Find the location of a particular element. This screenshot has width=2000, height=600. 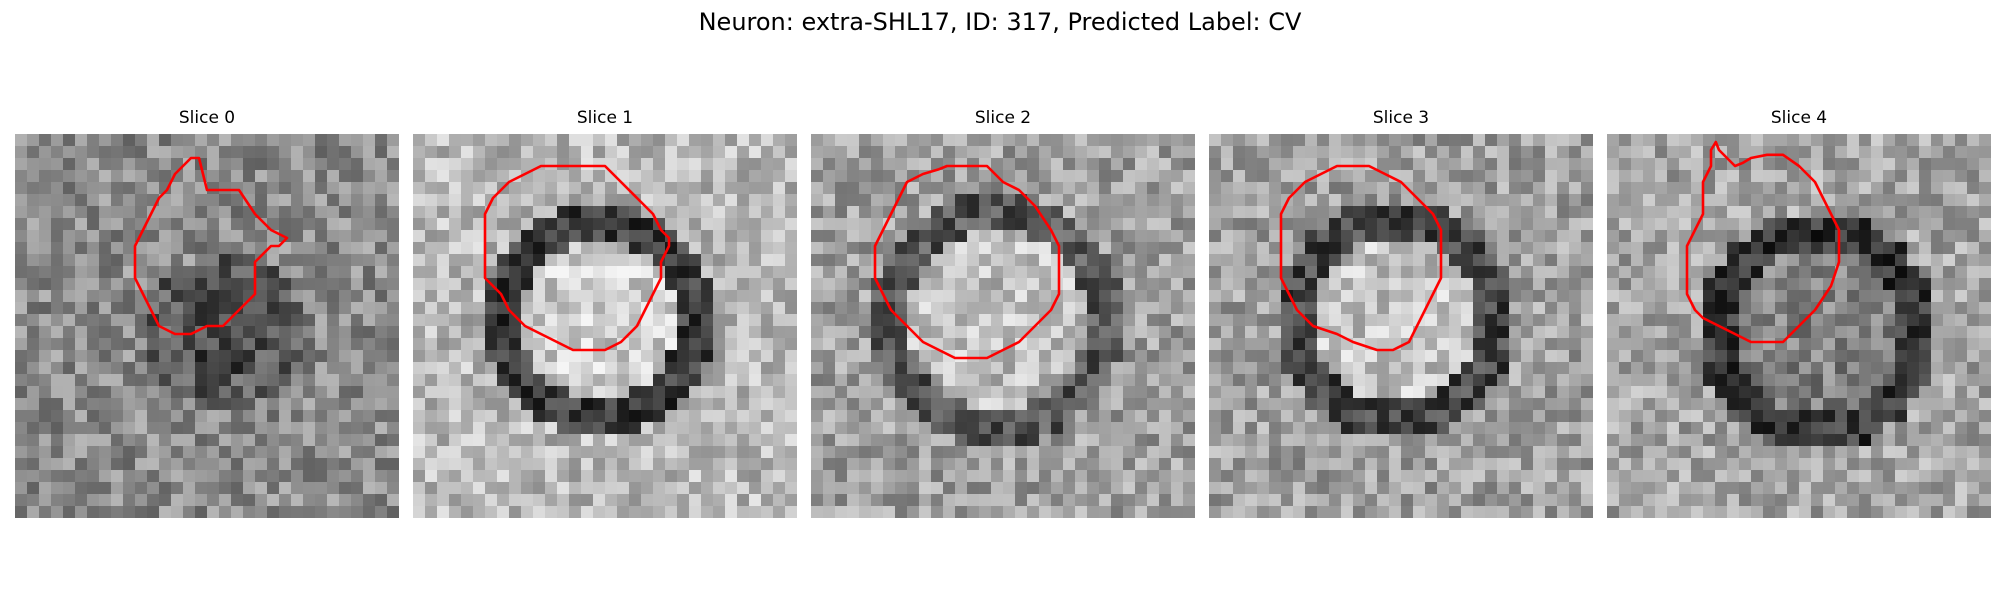

panel-slice-4: Slice 4 is located at coordinates (1799, 313).